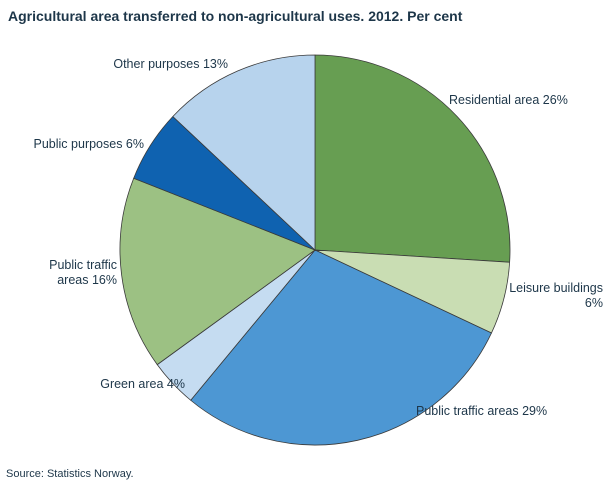  I want to click on pie-slice-4-public-traffic-areas, so click(217, 271).